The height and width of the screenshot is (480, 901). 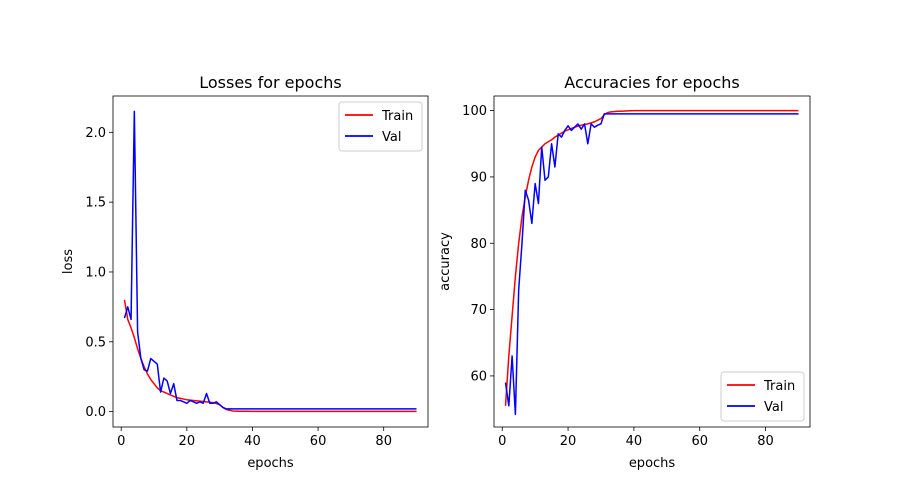 What do you see at coordinates (95, 412) in the screenshot?
I see `y-tick-label: 0.0` at bounding box center [95, 412].